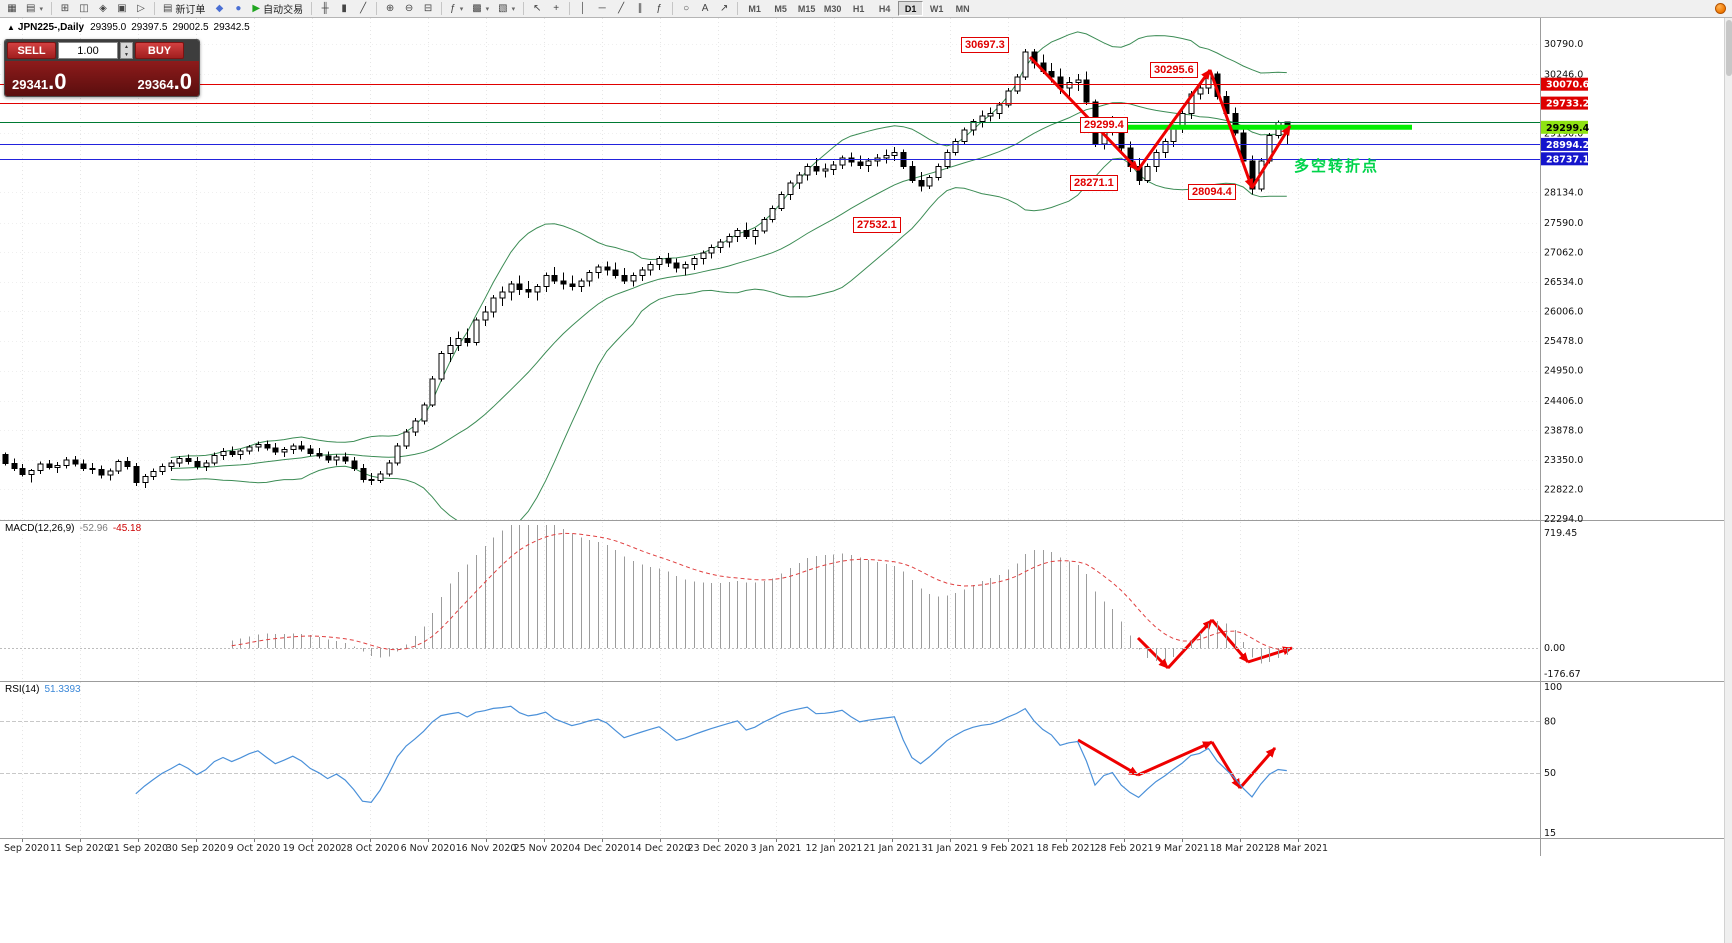 Image resolution: width=1732 pixels, height=943 pixels. I want to click on terminal-button: ▣, so click(122, 9).